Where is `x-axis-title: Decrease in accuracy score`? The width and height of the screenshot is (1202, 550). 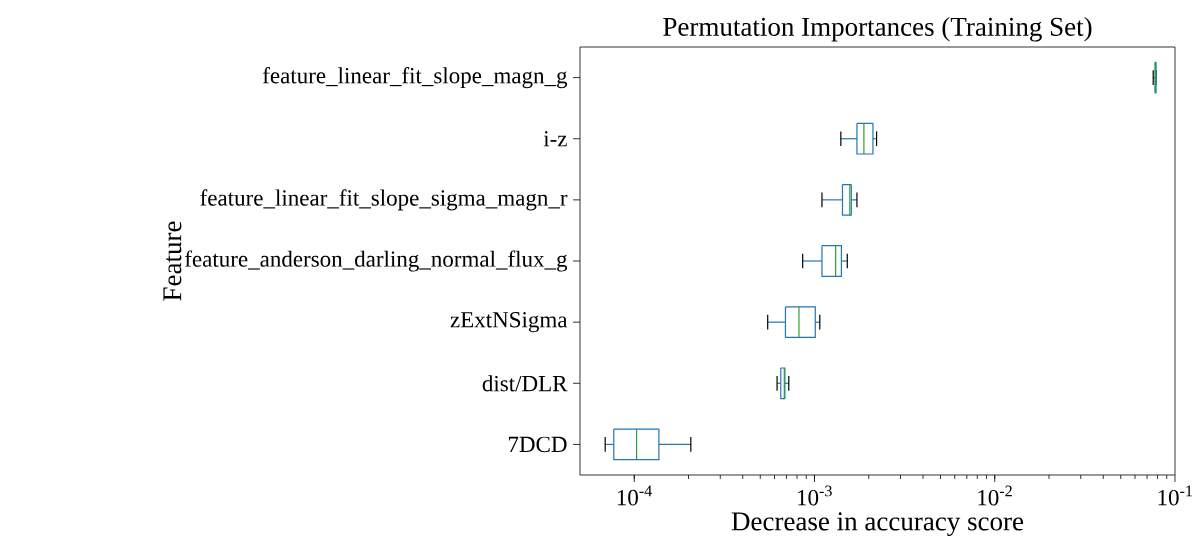
x-axis-title: Decrease in accuracy score is located at coordinates (877, 524).